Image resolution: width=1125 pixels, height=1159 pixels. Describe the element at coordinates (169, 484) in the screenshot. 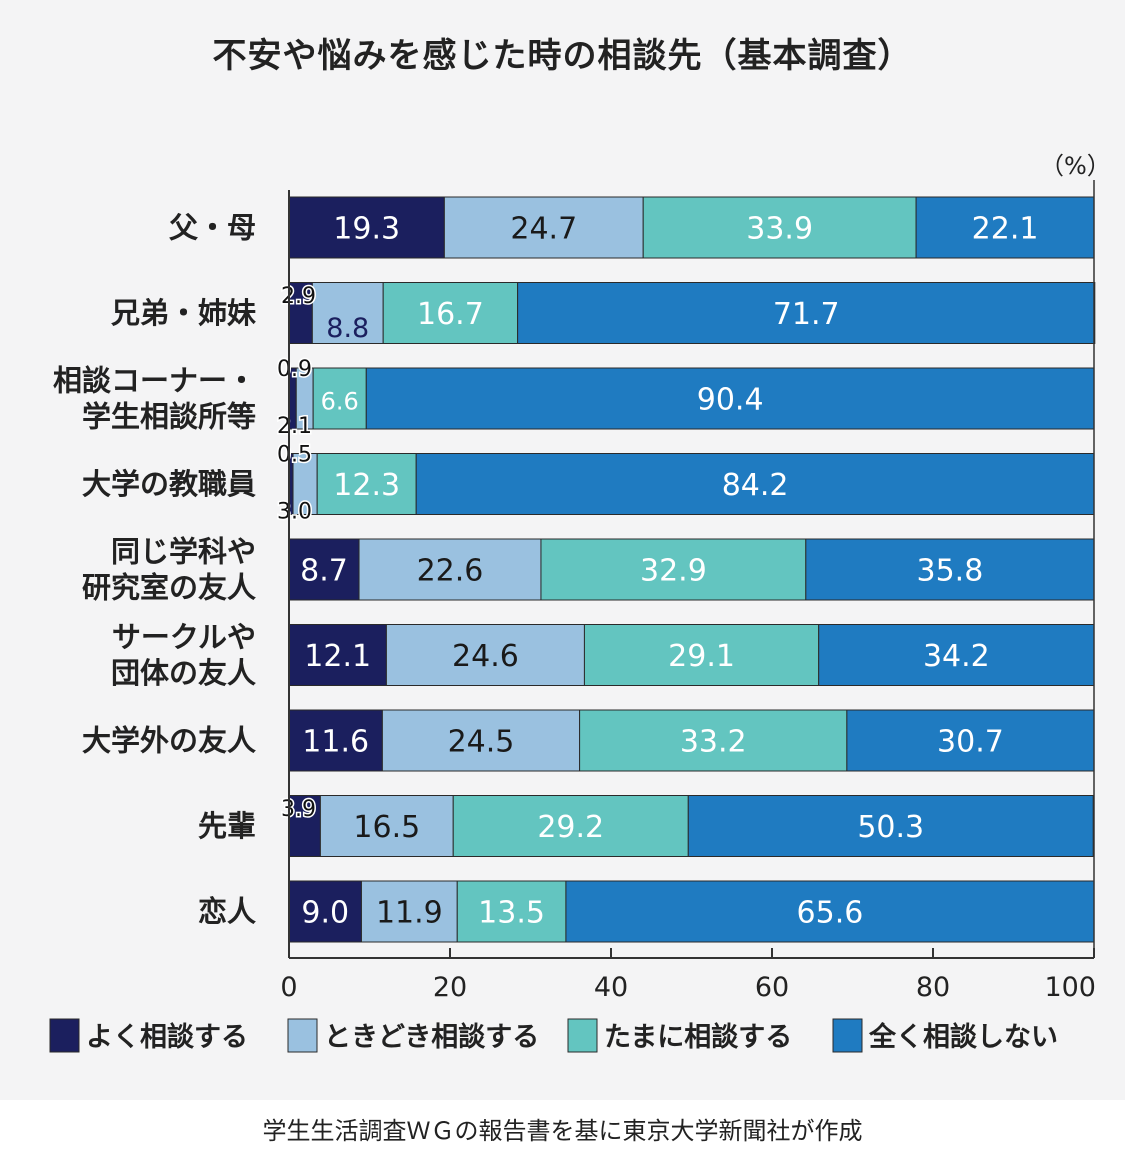

I see `category-label: 大学の教職員` at that location.